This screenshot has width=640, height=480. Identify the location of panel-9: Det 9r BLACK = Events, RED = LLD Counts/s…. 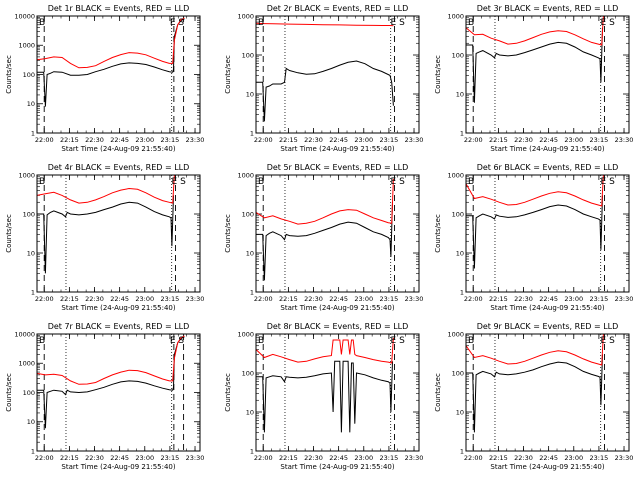
(533, 396).